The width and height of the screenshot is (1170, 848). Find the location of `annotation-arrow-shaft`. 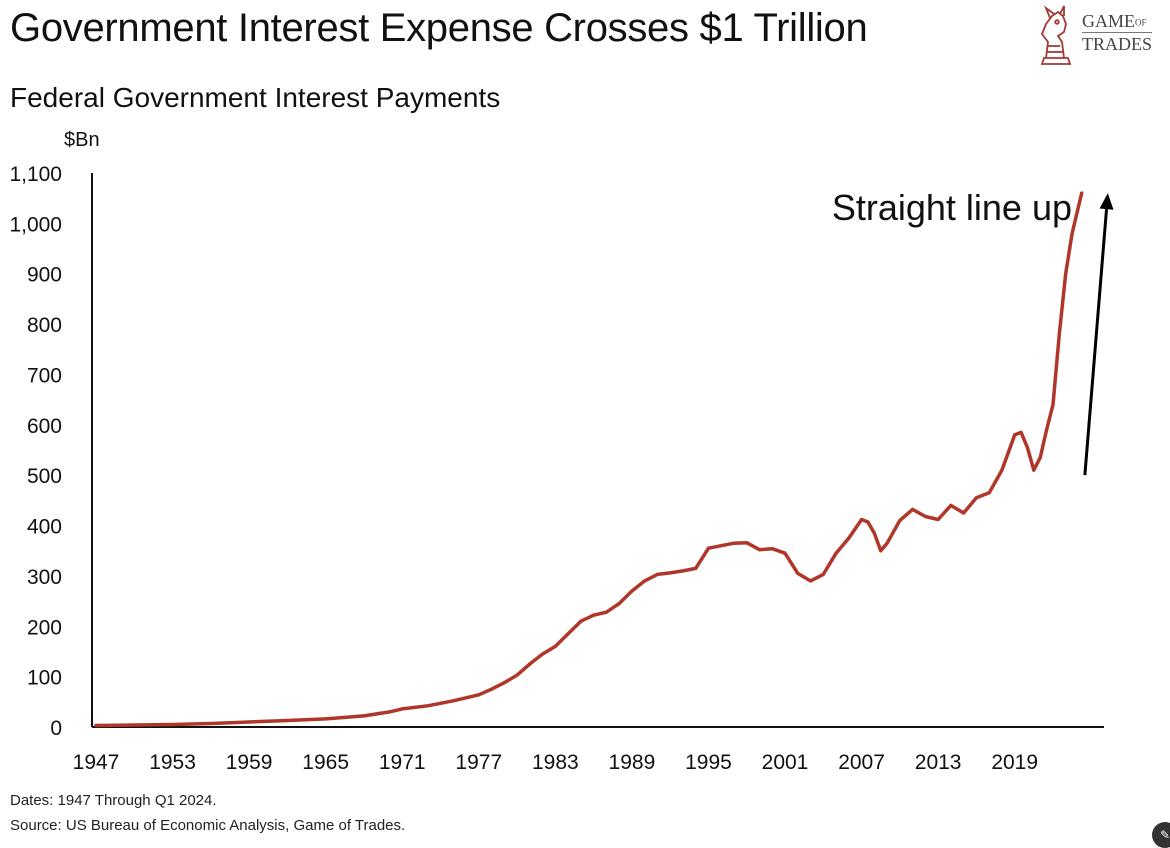

annotation-arrow-shaft is located at coordinates (1096, 342).